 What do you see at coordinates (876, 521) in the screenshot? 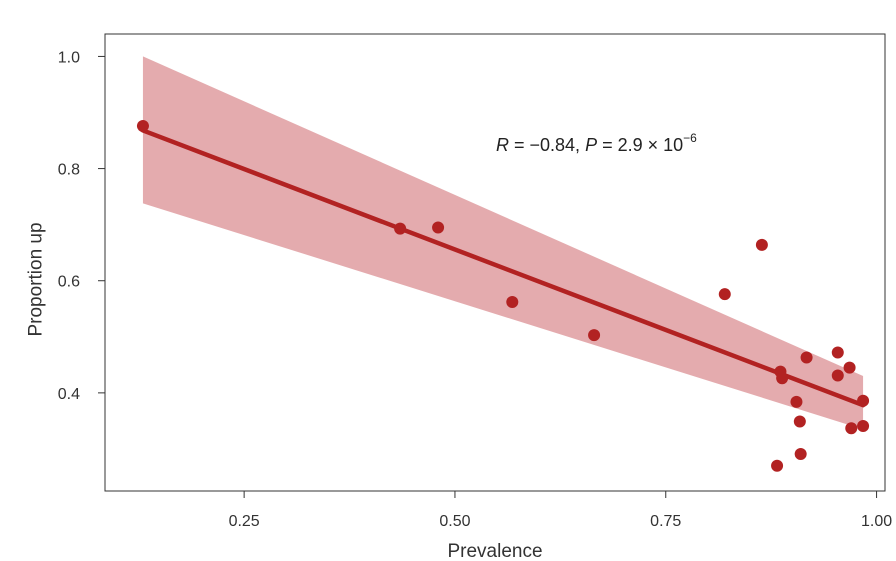
I see `x-tick-label: 1.00` at bounding box center [876, 521].